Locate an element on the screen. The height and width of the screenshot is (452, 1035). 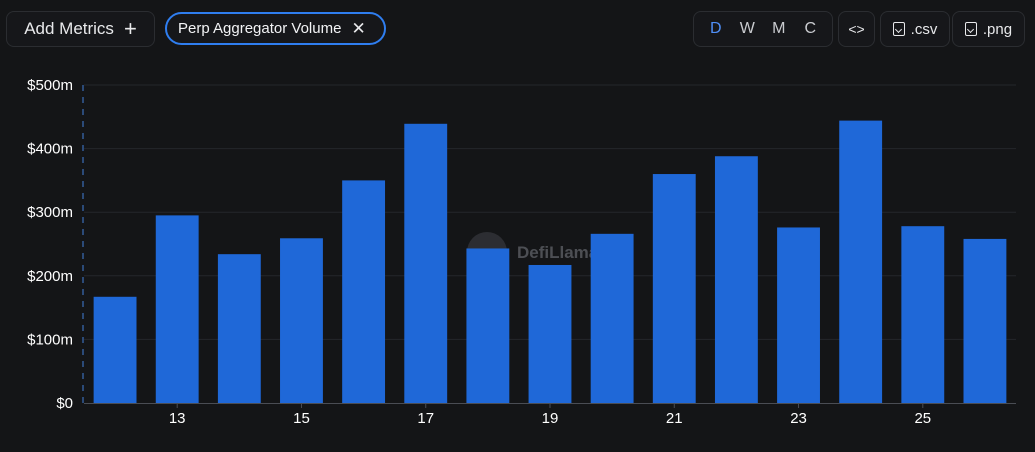
close-icon: ✕ is located at coordinates (358, 28).